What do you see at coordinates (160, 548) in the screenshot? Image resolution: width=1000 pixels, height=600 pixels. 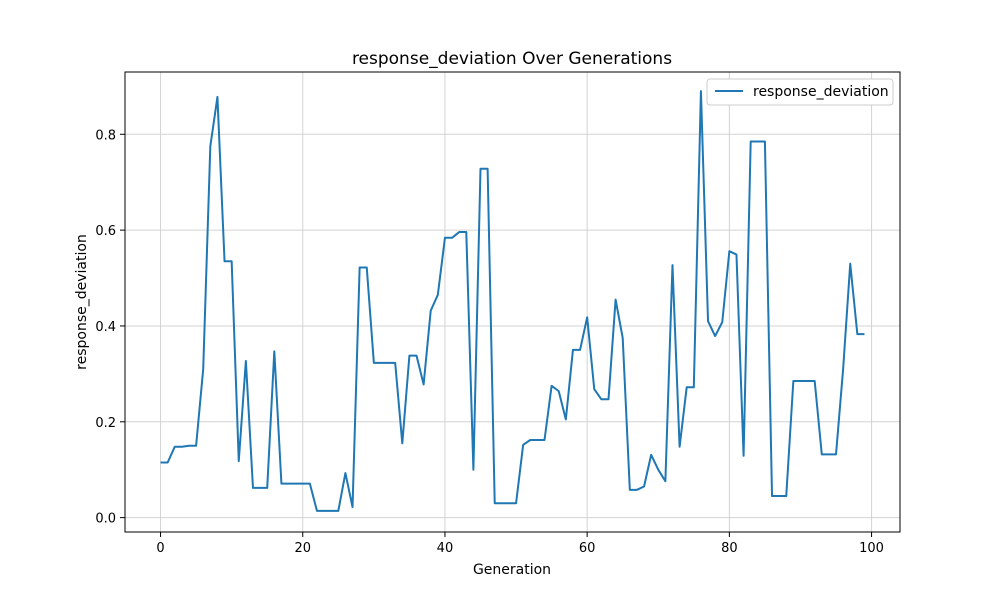 I see `x-tick-label: 0` at bounding box center [160, 548].